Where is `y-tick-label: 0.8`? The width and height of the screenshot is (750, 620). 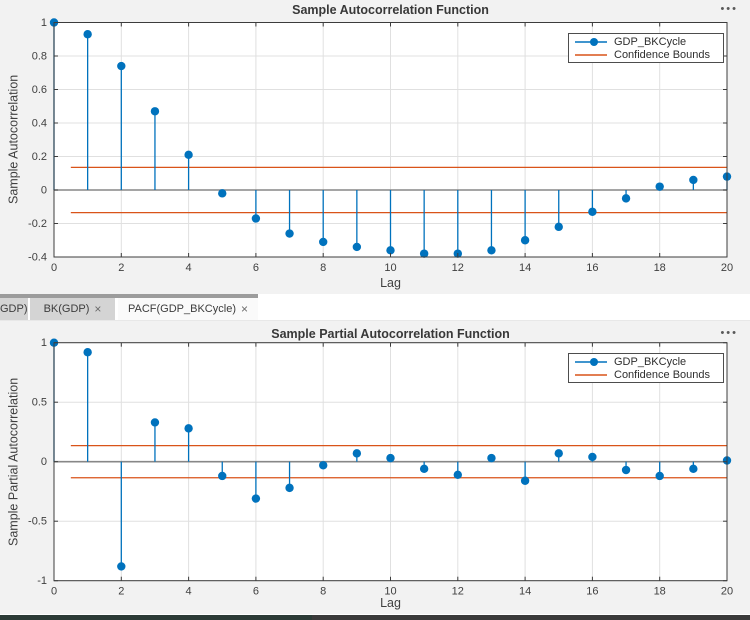 y-tick-label: 0.8 is located at coordinates (39, 57).